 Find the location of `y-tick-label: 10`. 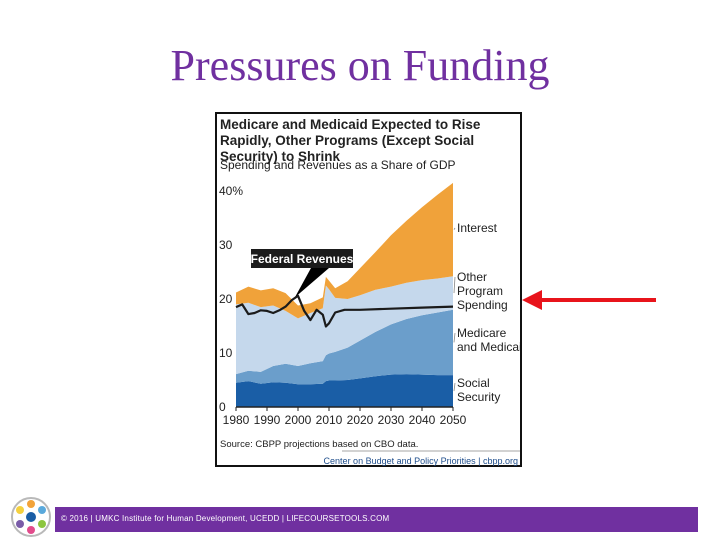

y-tick-label: 10 is located at coordinates (226, 353).